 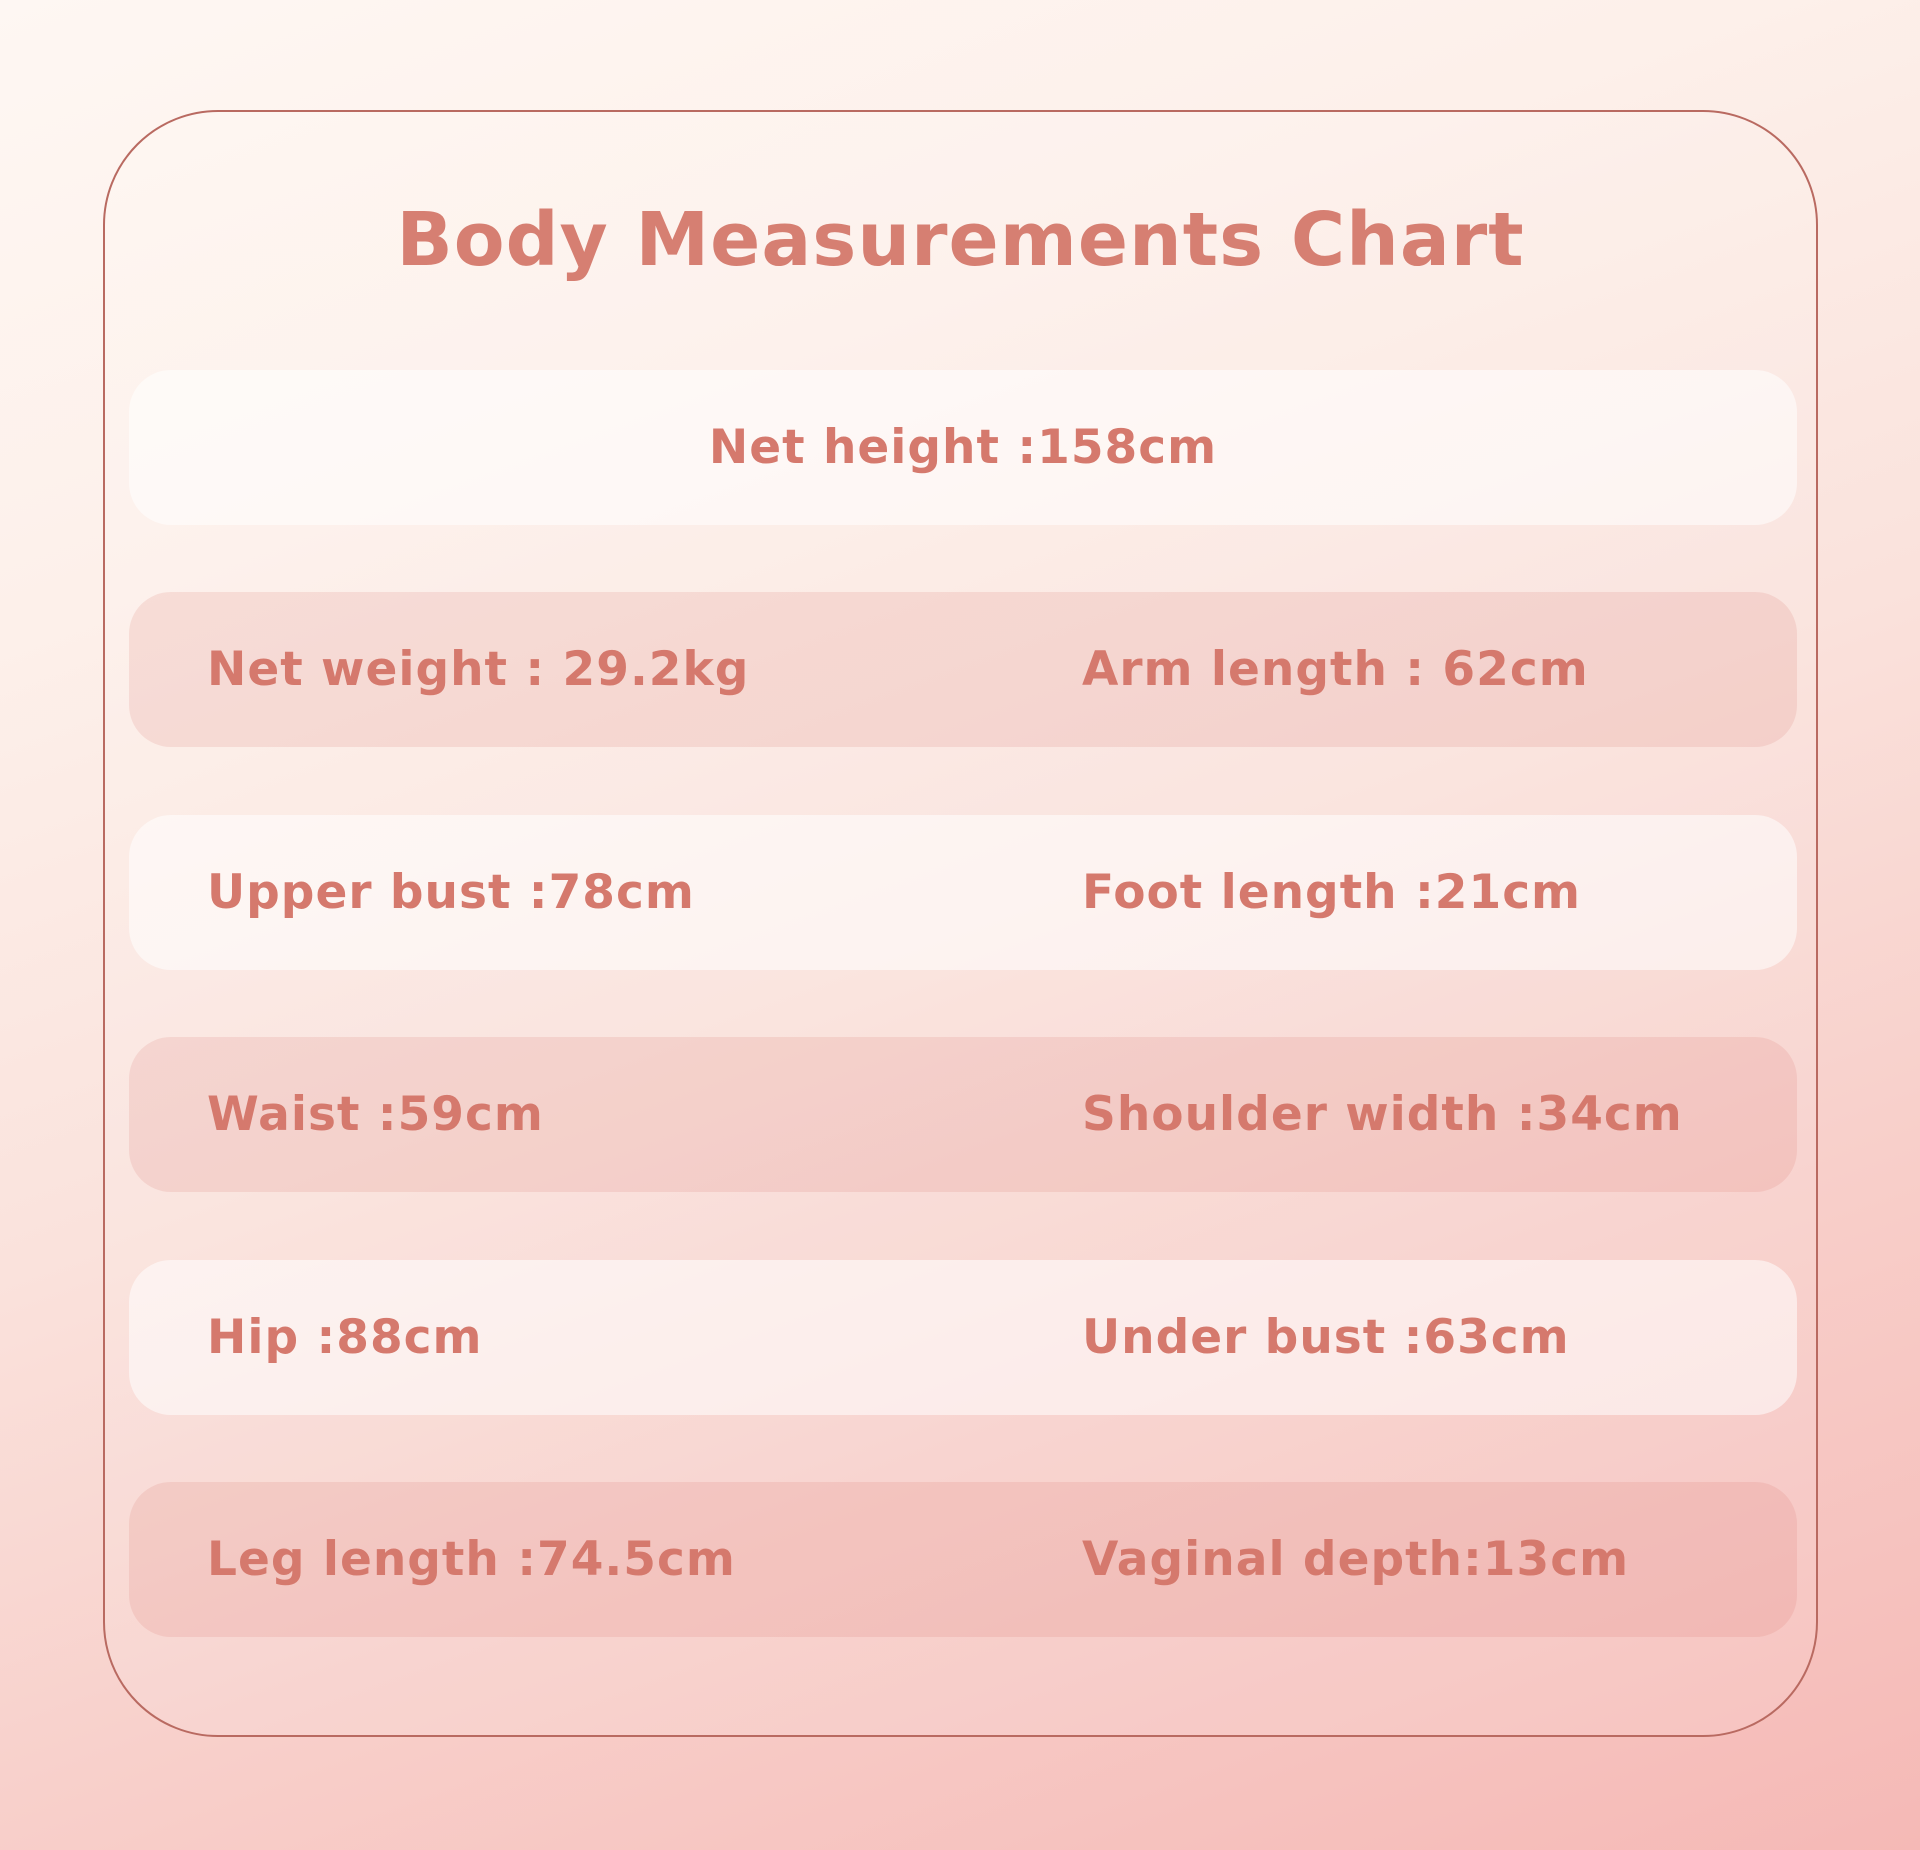 What do you see at coordinates (471, 1559) in the screenshot?
I see `measurement-leg-length: Leg length :74.5cm` at bounding box center [471, 1559].